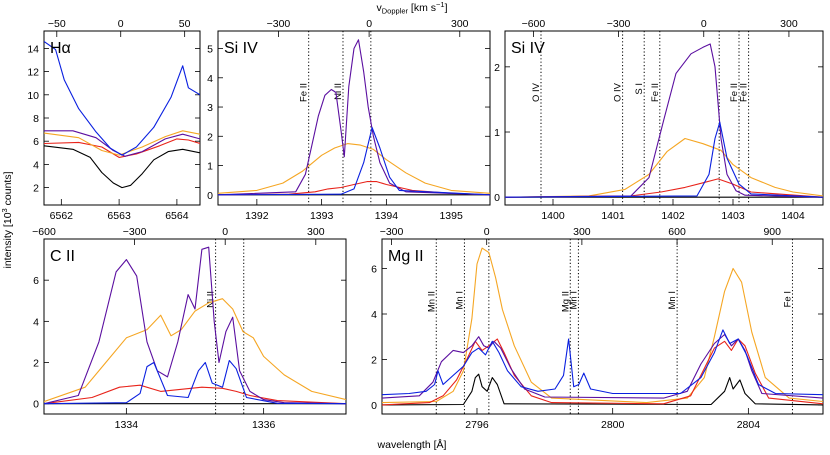  What do you see at coordinates (733, 216) in the screenshot?
I see `x-tick-label: 1403` at bounding box center [733, 216].